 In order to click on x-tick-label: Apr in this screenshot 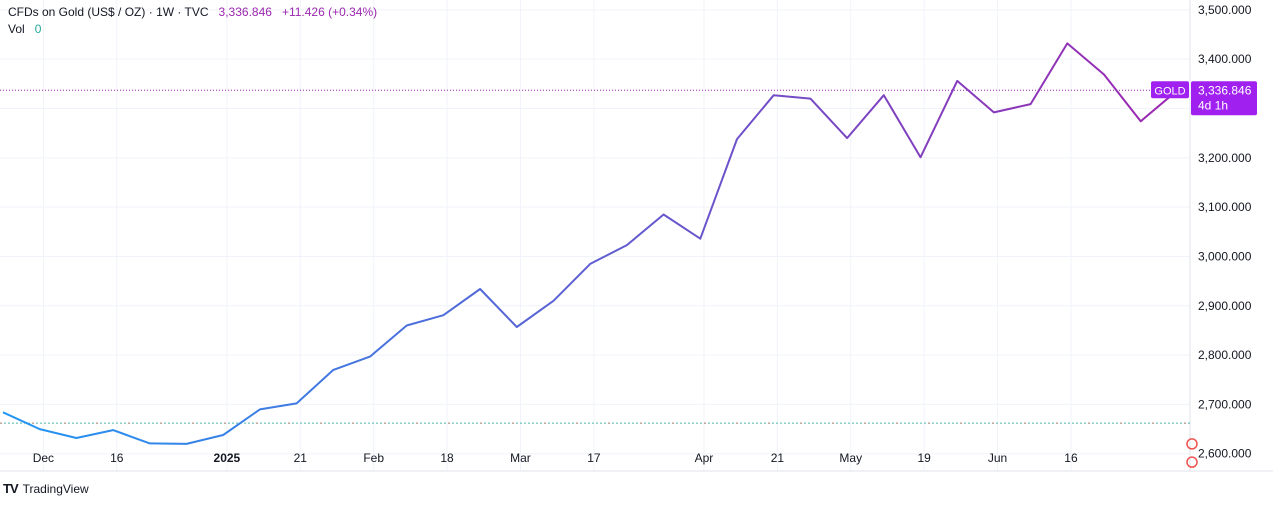, I will do `click(704, 458)`.